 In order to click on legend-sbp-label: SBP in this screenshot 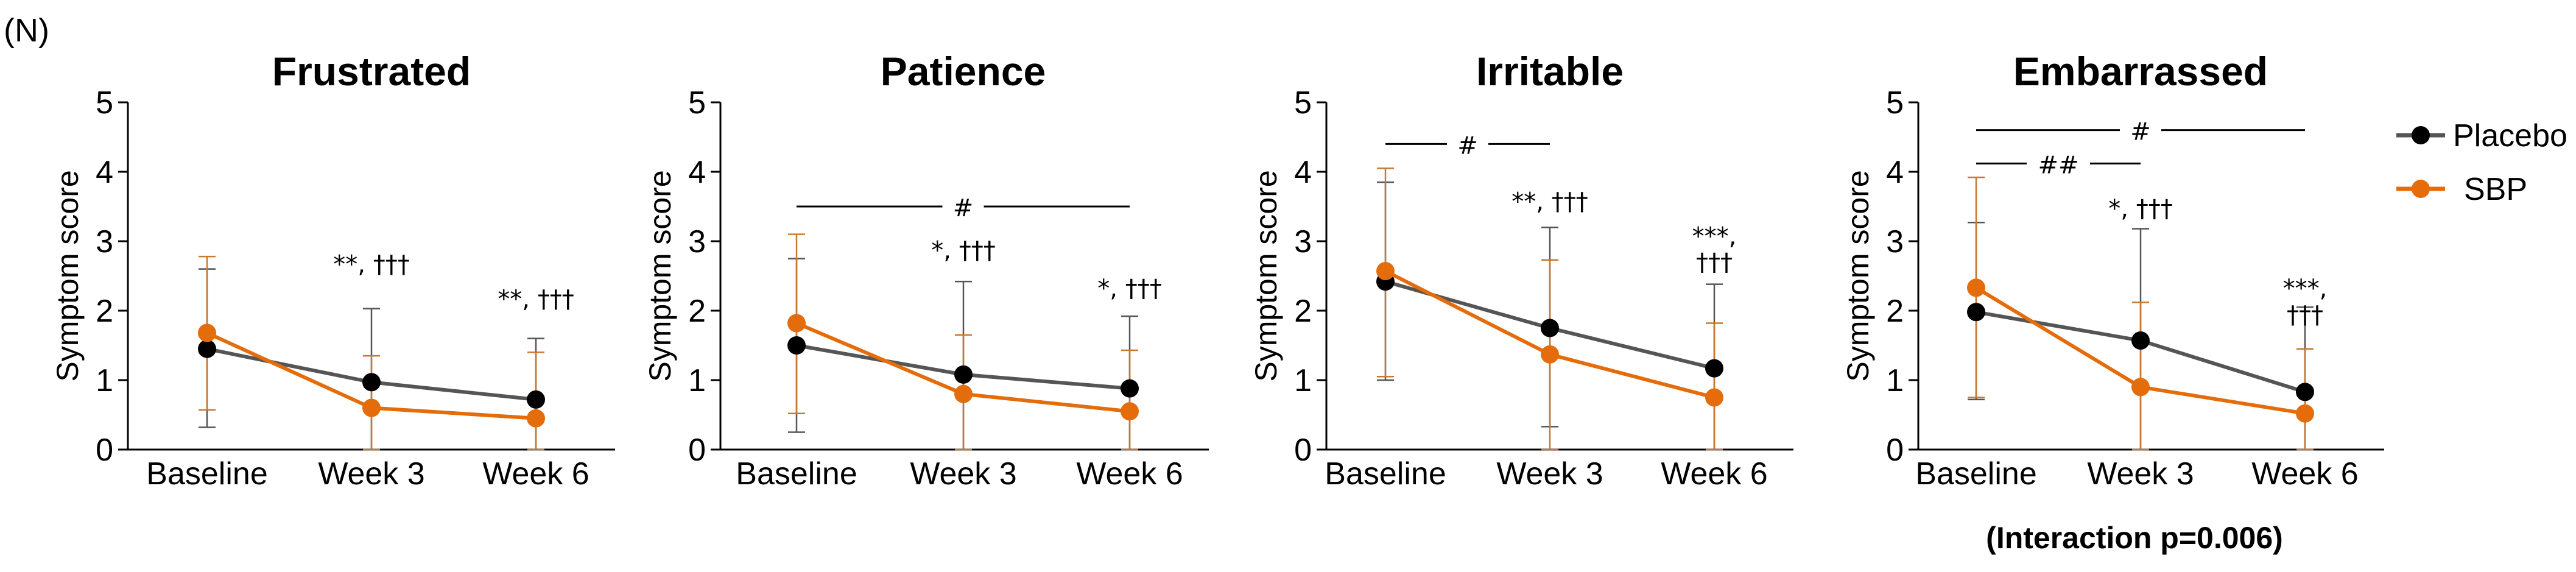, I will do `click(2495, 190)`.